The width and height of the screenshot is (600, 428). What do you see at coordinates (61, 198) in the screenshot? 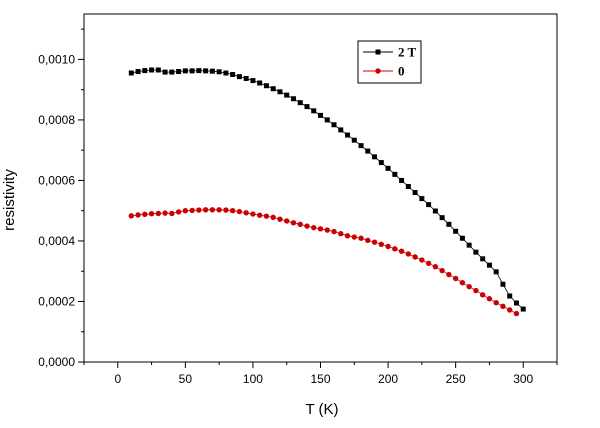
I see `y-axis: 0,0000 0,0002 0,0004 0,0006 0,0008 0,0010` at bounding box center [61, 198].